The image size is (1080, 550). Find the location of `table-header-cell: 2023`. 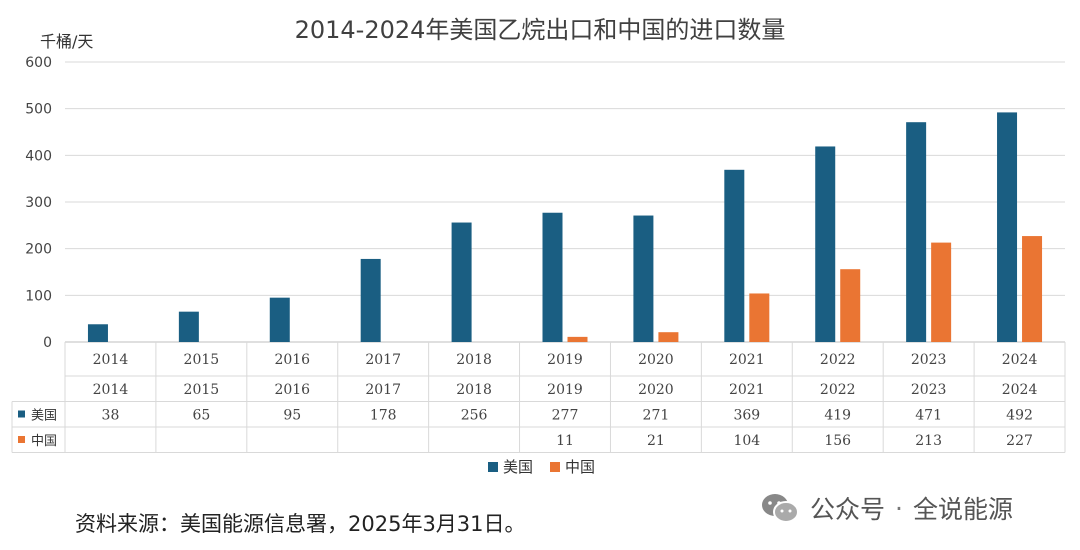

table-header-cell: 2023 is located at coordinates (929, 390).